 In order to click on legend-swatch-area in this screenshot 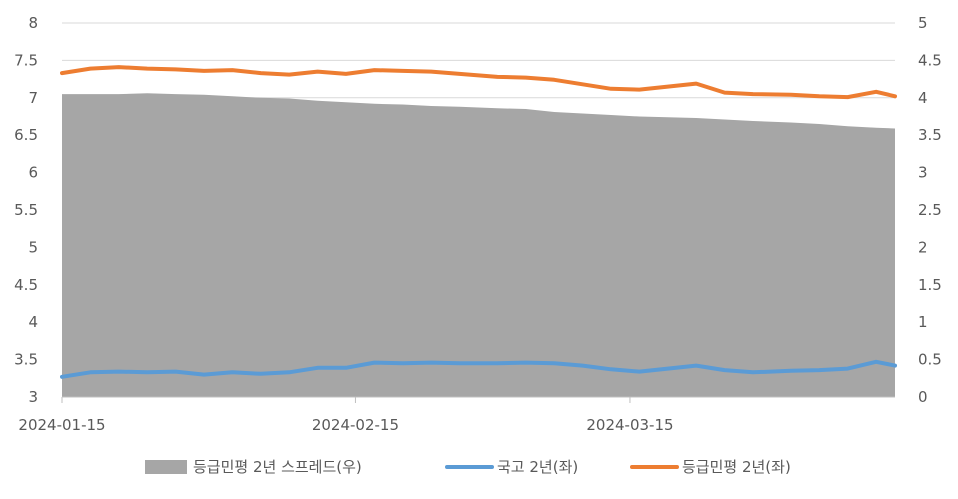, I will do `click(166, 467)`.